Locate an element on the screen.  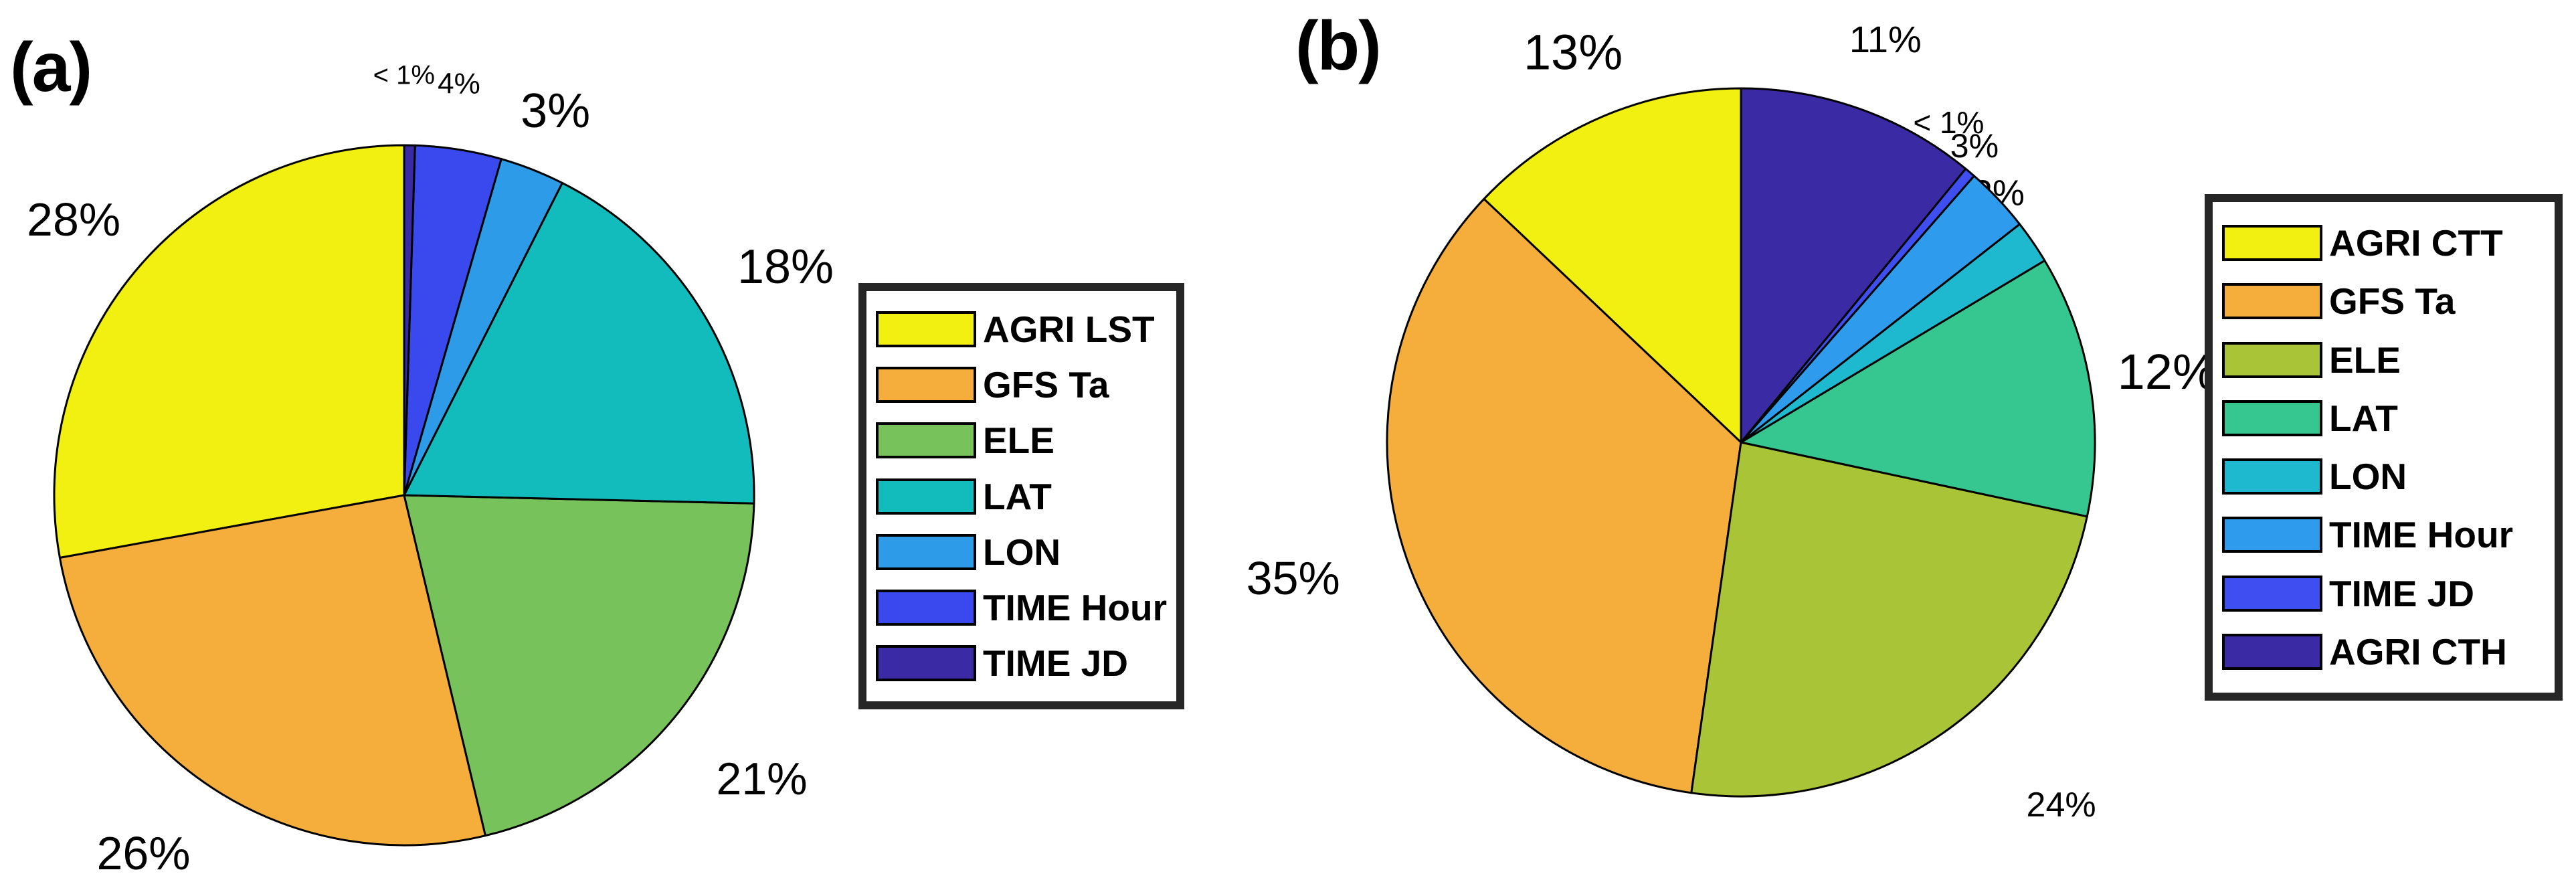
legend-swatch-agri-cth is located at coordinates (2272, 651).